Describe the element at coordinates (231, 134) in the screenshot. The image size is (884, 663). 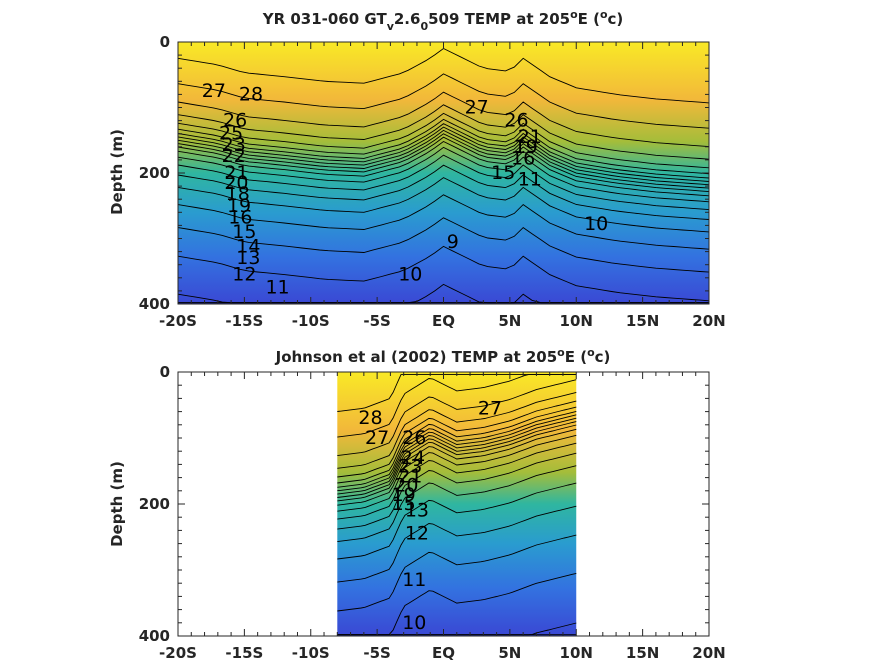
I see `contour-label: 25` at that location.